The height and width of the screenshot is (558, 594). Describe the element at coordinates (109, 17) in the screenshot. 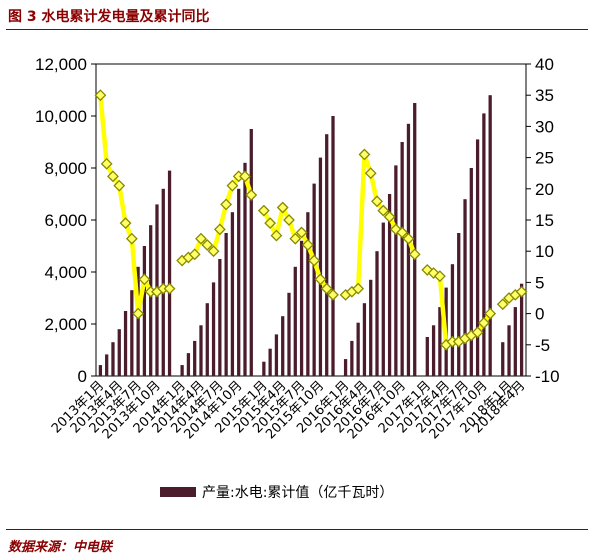

I see `figure-title: 图 3 水电累计发电量及累计同比` at that location.